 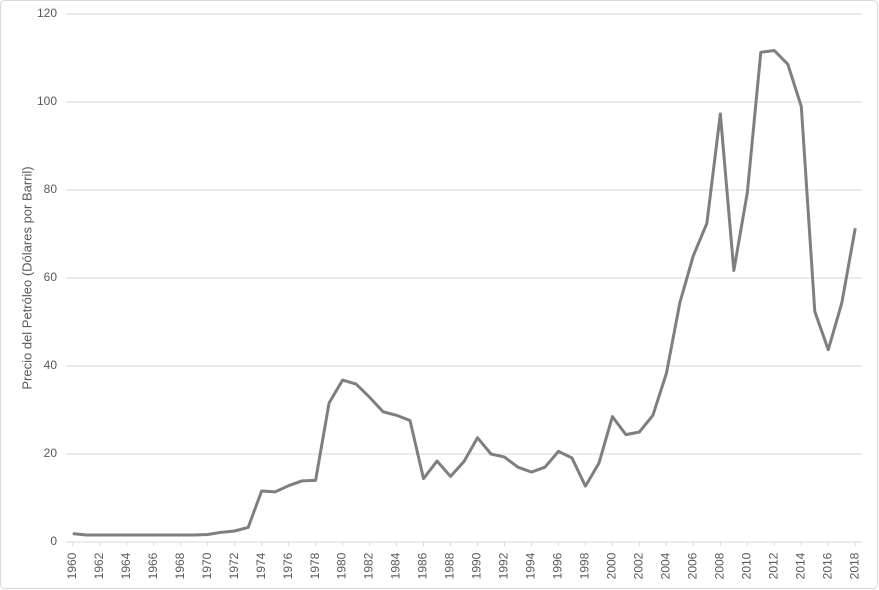 What do you see at coordinates (558, 565) in the screenshot?
I see `x-tick-label: 1996` at bounding box center [558, 565].